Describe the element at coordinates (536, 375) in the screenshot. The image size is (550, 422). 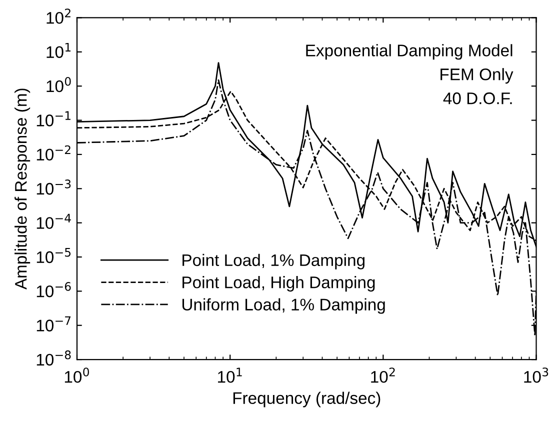
I see `x-tick-label: 10$^{3}$` at that location.